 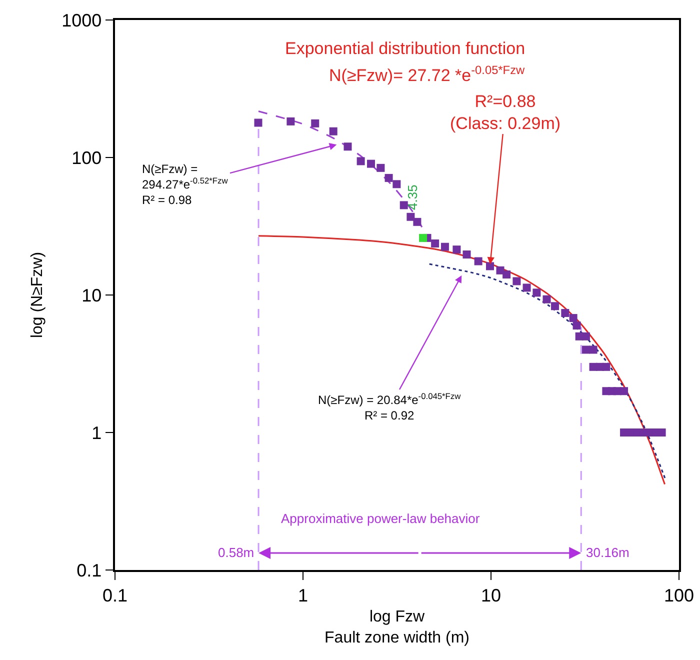 What do you see at coordinates (82, 20) in the screenshot?
I see `y-tick-label: 1000` at bounding box center [82, 20].